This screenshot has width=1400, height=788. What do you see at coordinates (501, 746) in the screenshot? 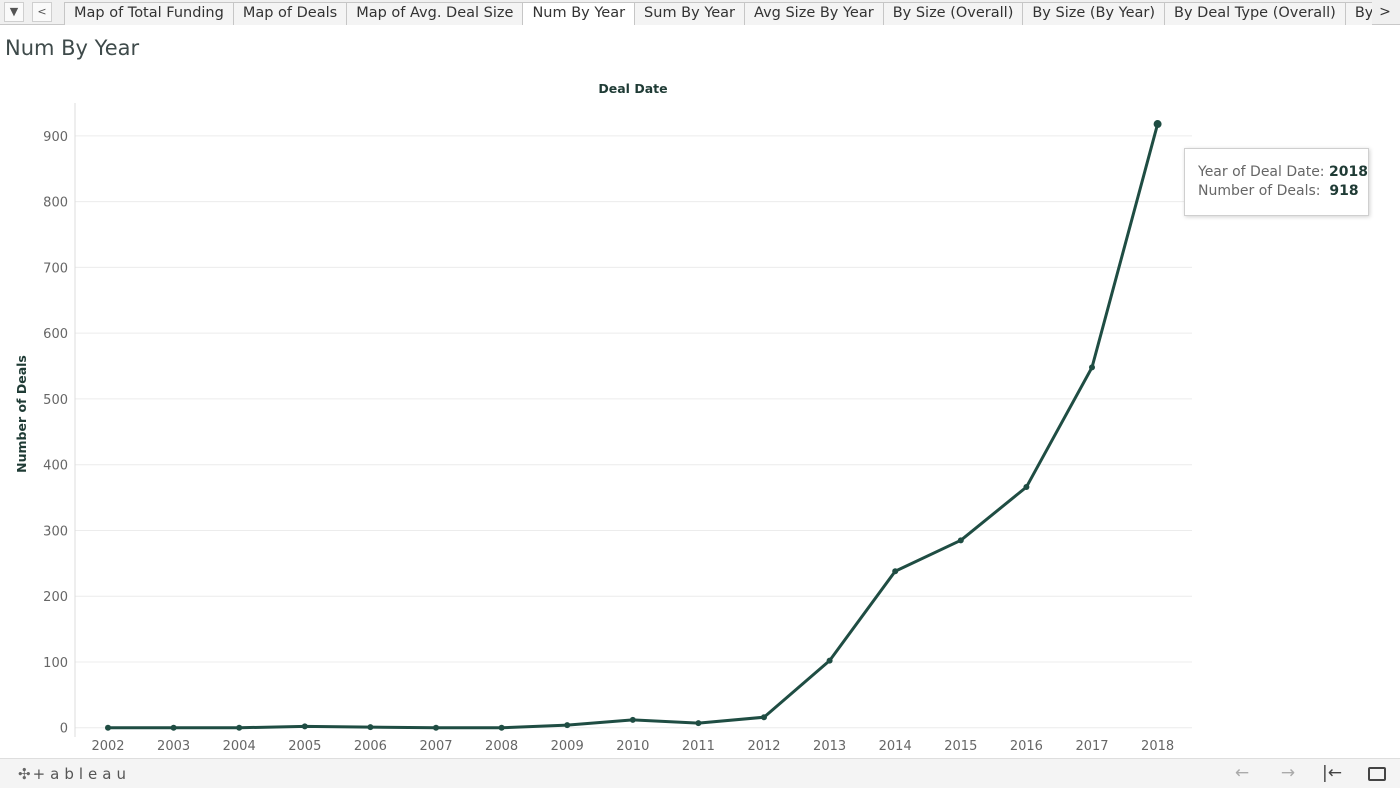
I see `x-tick-label: 2008` at bounding box center [501, 746].